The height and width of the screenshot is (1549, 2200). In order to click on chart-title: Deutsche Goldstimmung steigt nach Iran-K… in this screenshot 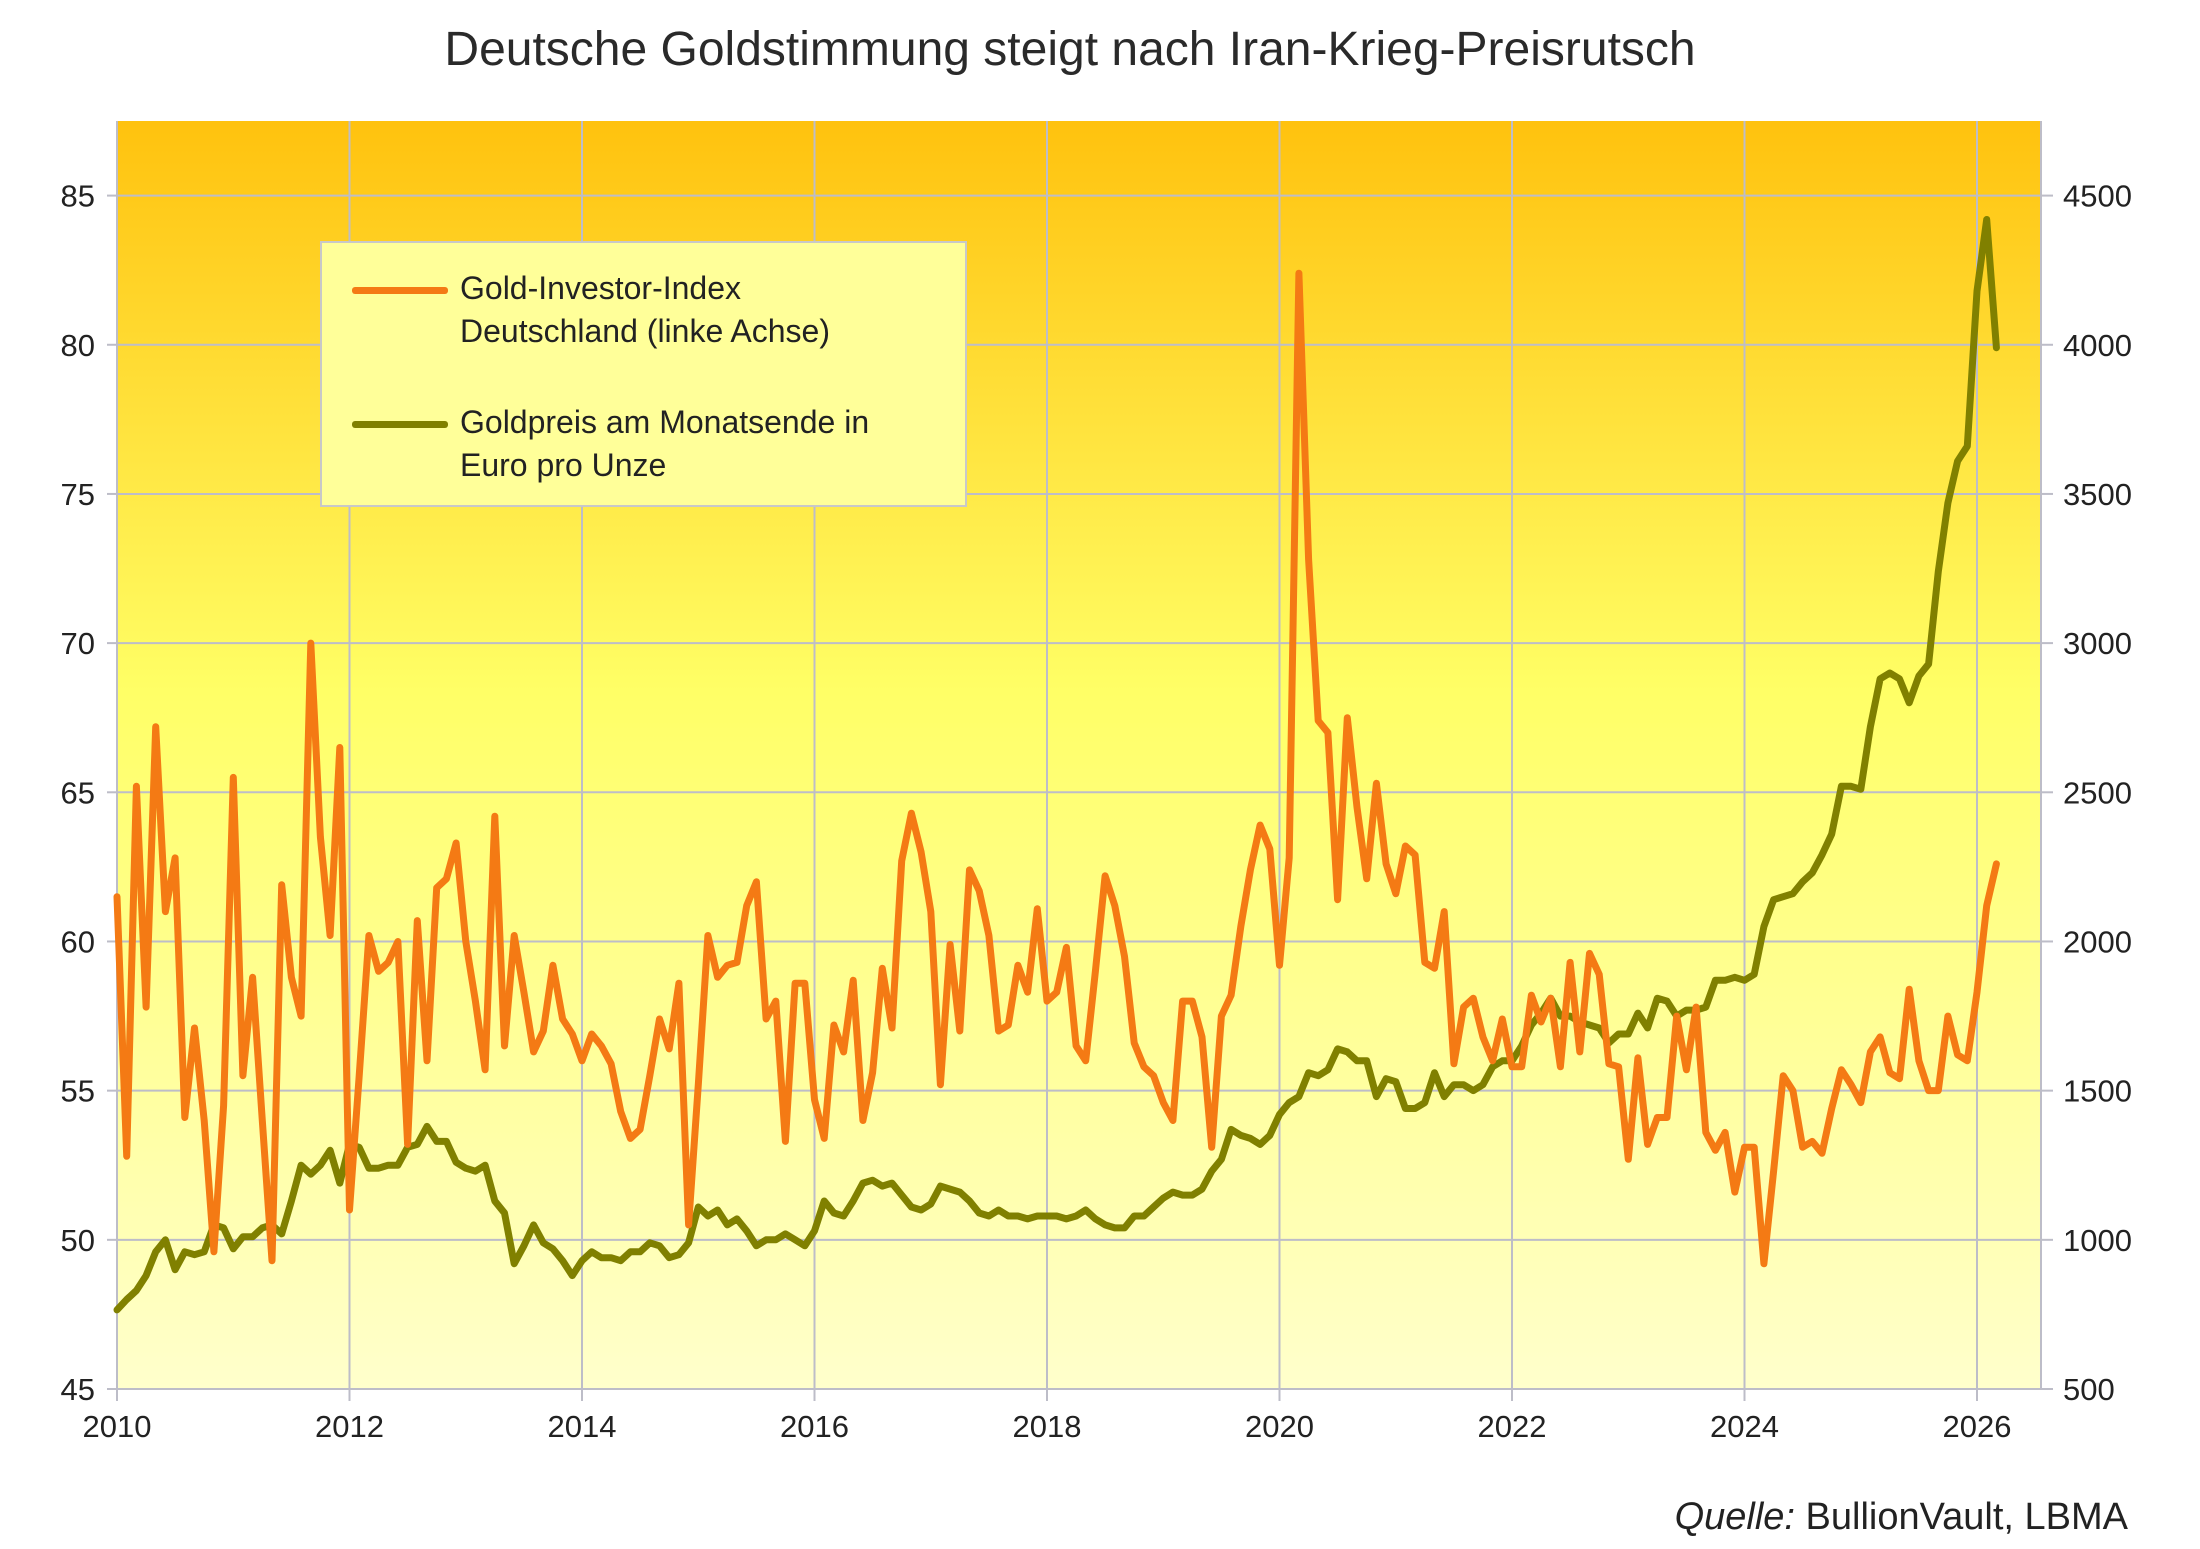, I will do `click(1070, 49)`.